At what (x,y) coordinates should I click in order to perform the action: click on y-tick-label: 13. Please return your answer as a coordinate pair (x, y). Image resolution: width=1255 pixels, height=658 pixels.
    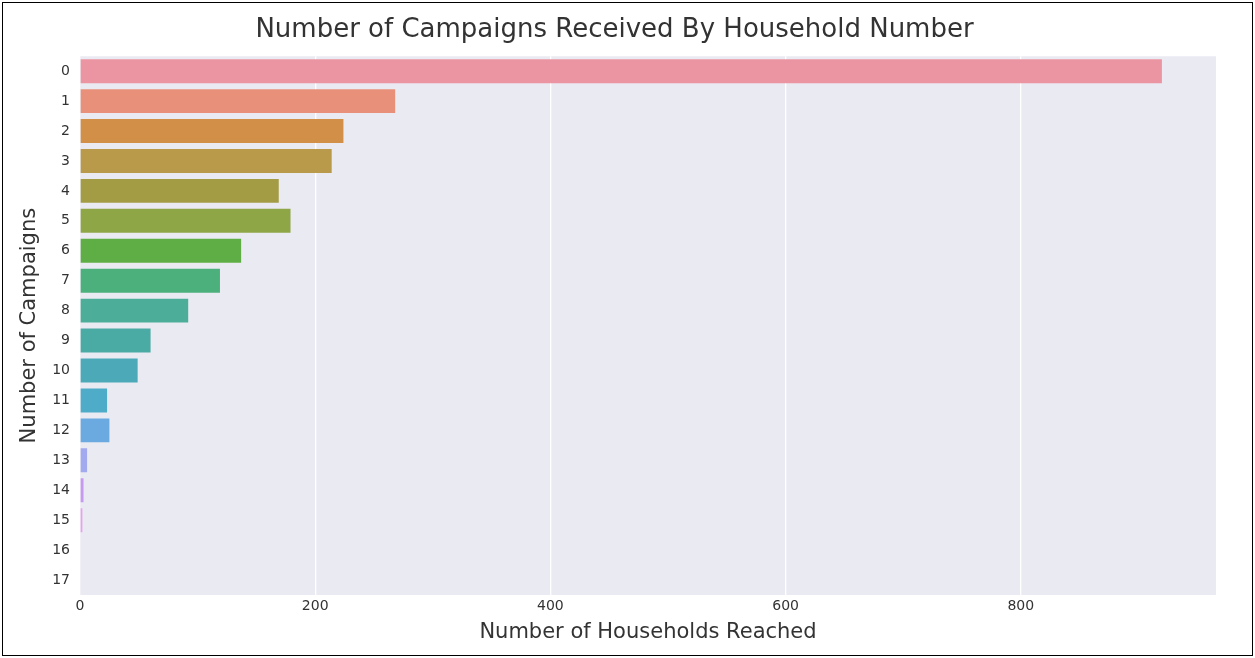
    Looking at the image, I should click on (61, 458).